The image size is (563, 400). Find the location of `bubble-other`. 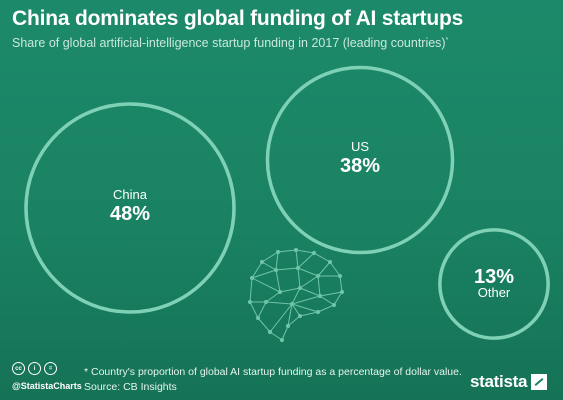

bubble-other is located at coordinates (494, 284).